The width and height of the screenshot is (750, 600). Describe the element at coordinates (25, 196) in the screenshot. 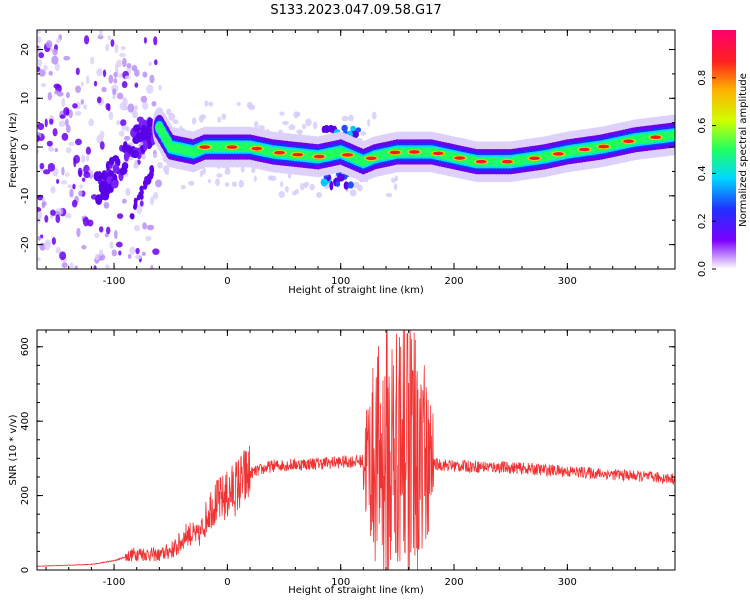

I see `spectrogram-y-tick-label: -10` at that location.